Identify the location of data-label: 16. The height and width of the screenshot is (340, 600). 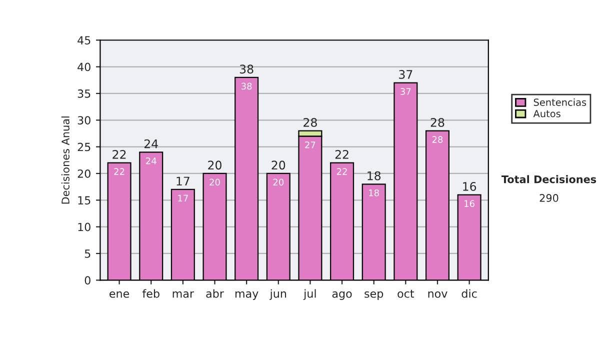
(469, 203).